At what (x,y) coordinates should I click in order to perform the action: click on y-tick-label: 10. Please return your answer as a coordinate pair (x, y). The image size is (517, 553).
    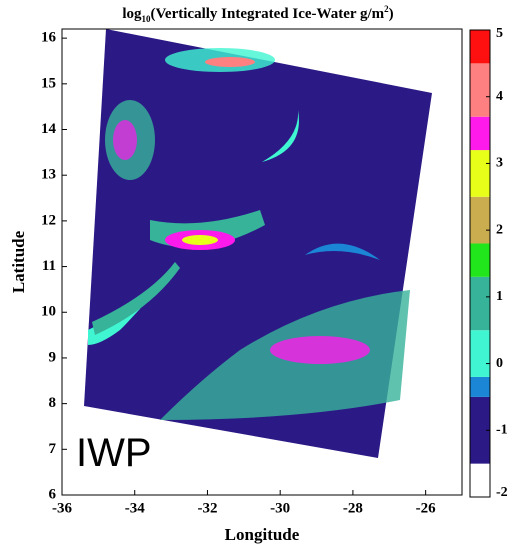
    Looking at the image, I should click on (48, 312).